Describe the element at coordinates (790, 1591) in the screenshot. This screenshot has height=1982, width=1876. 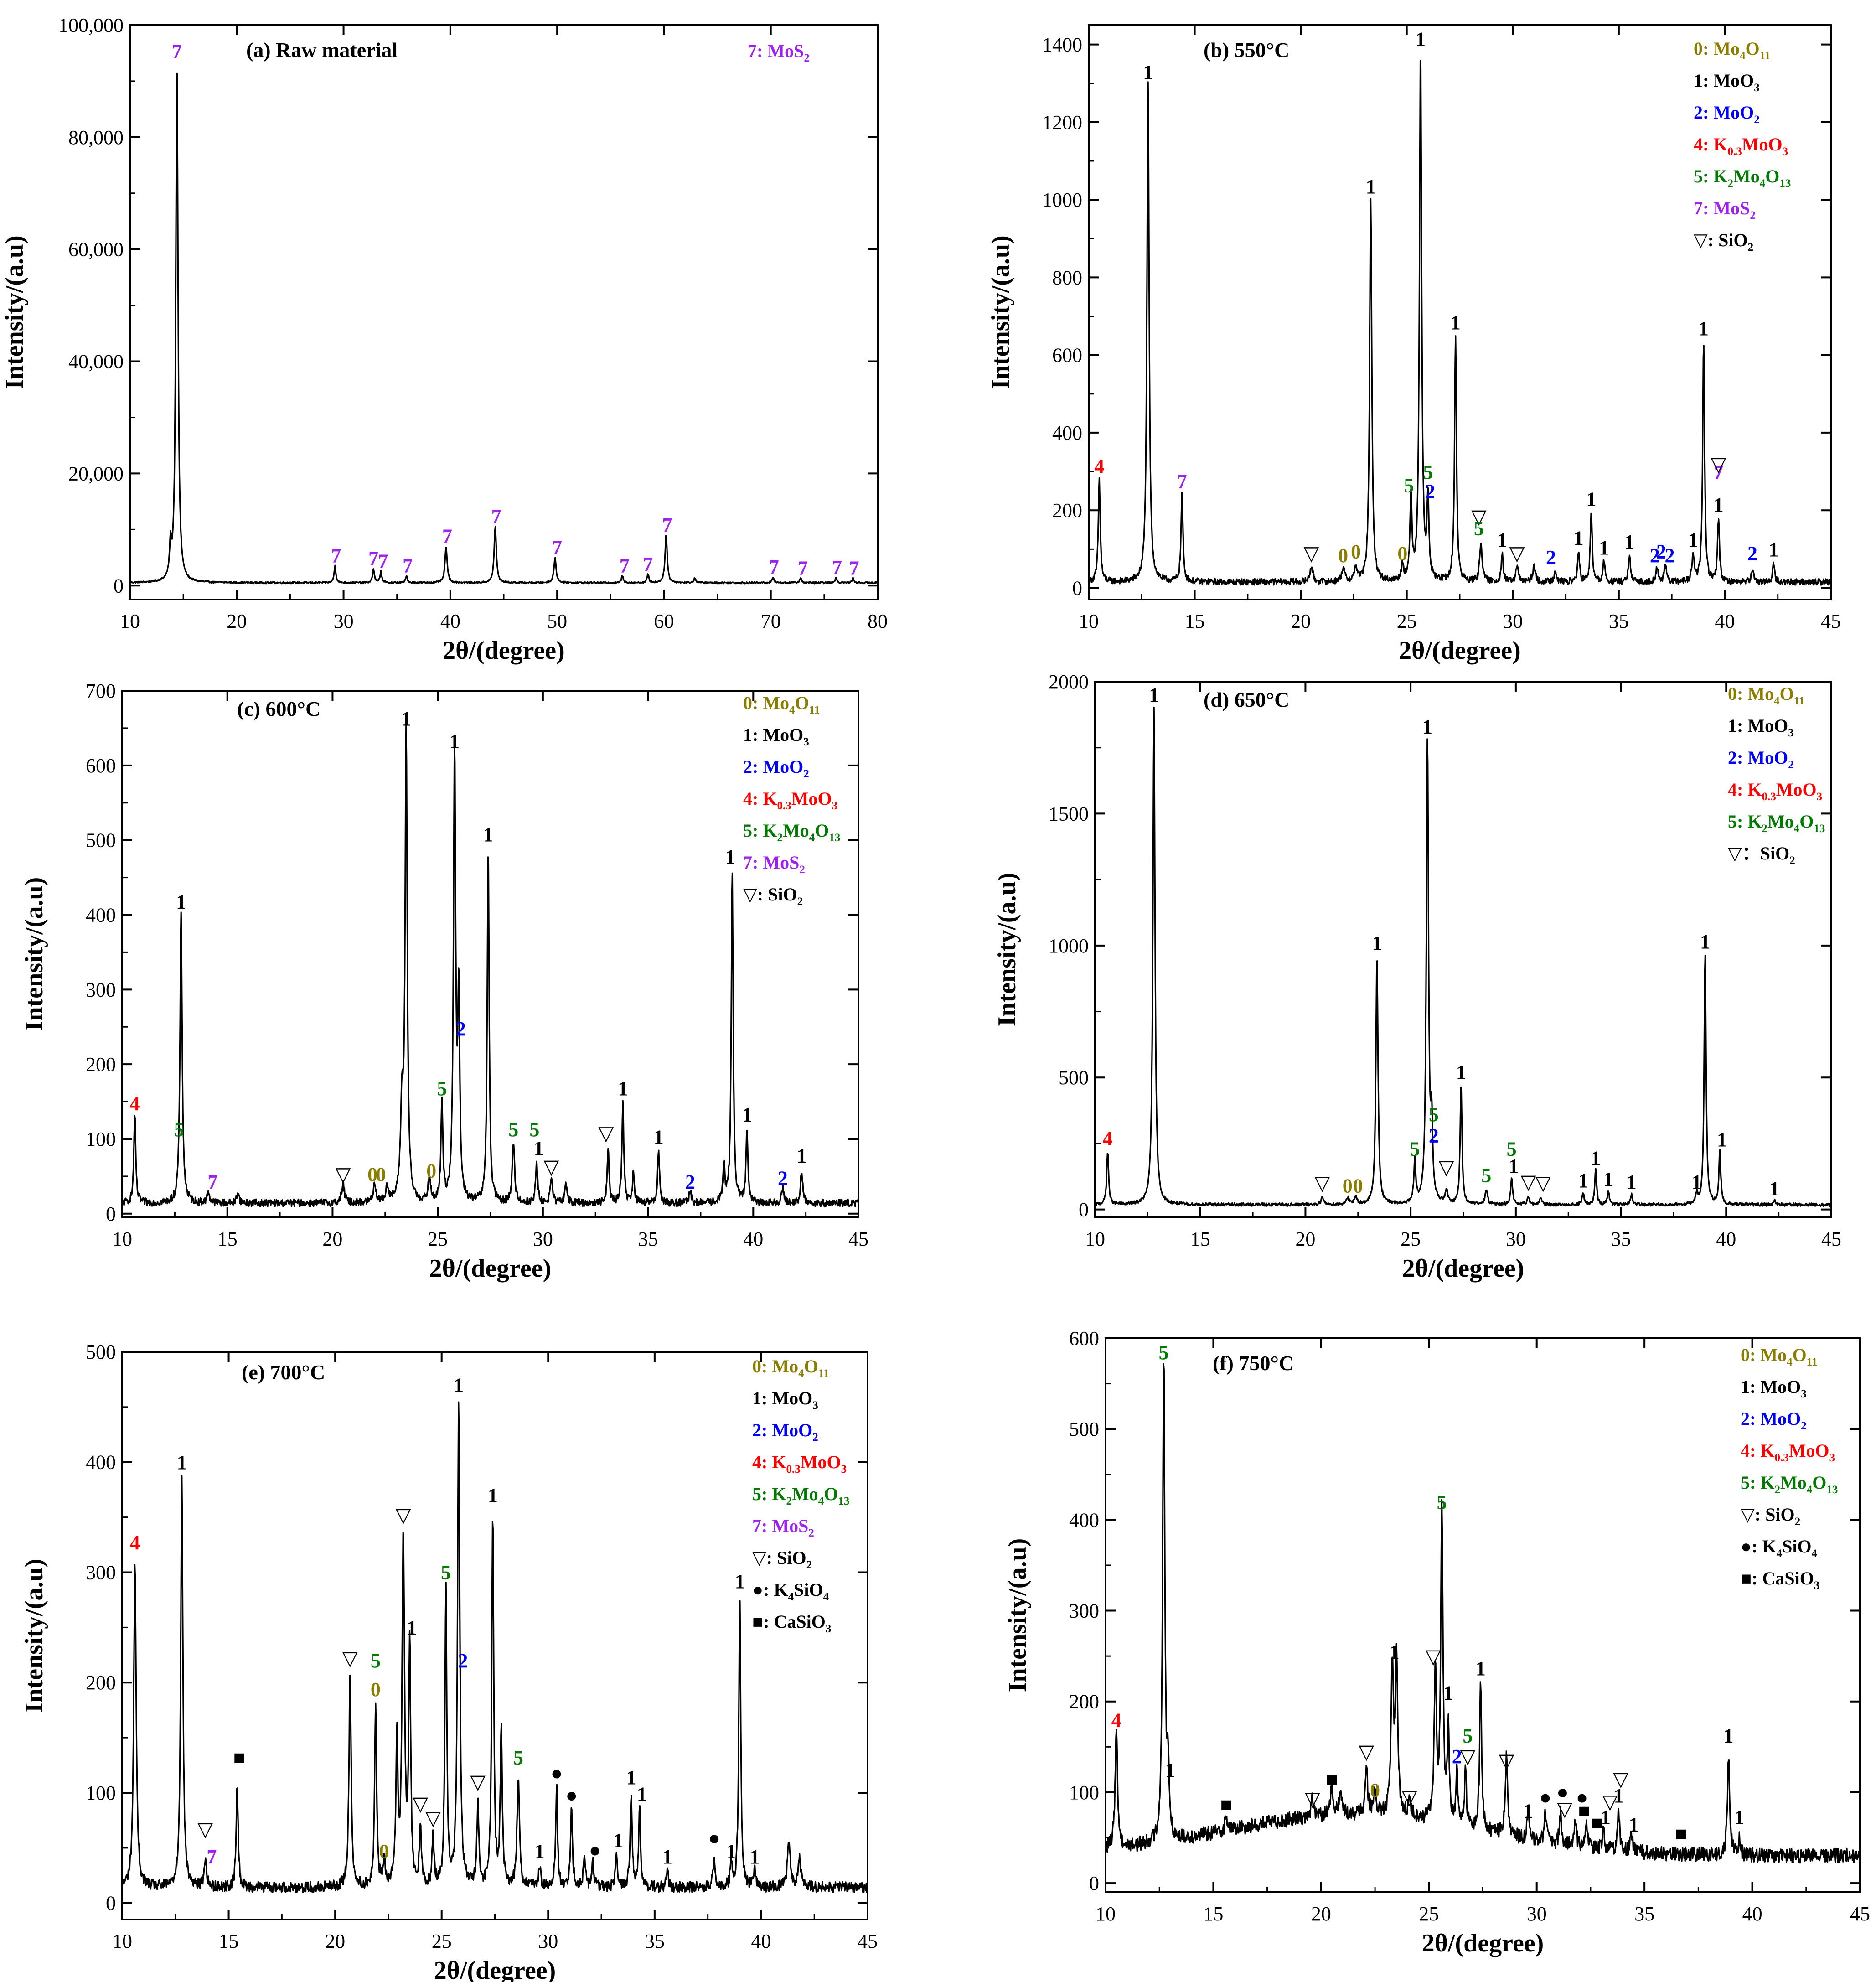
I see `legend-entry: ●: K4SiO4` at that location.